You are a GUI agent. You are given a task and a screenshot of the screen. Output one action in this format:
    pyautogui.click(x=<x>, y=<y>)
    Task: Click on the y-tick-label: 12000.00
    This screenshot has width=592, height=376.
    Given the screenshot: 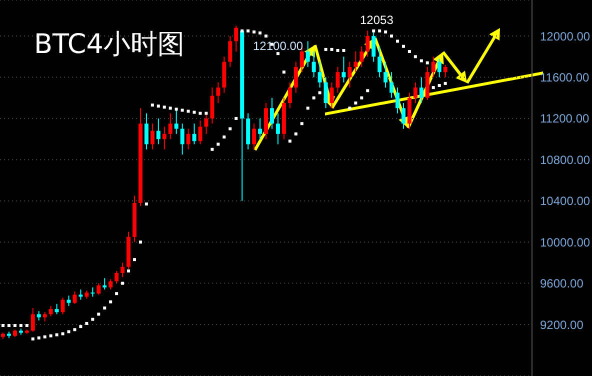 What is the action you would take?
    pyautogui.click(x=565, y=36)
    